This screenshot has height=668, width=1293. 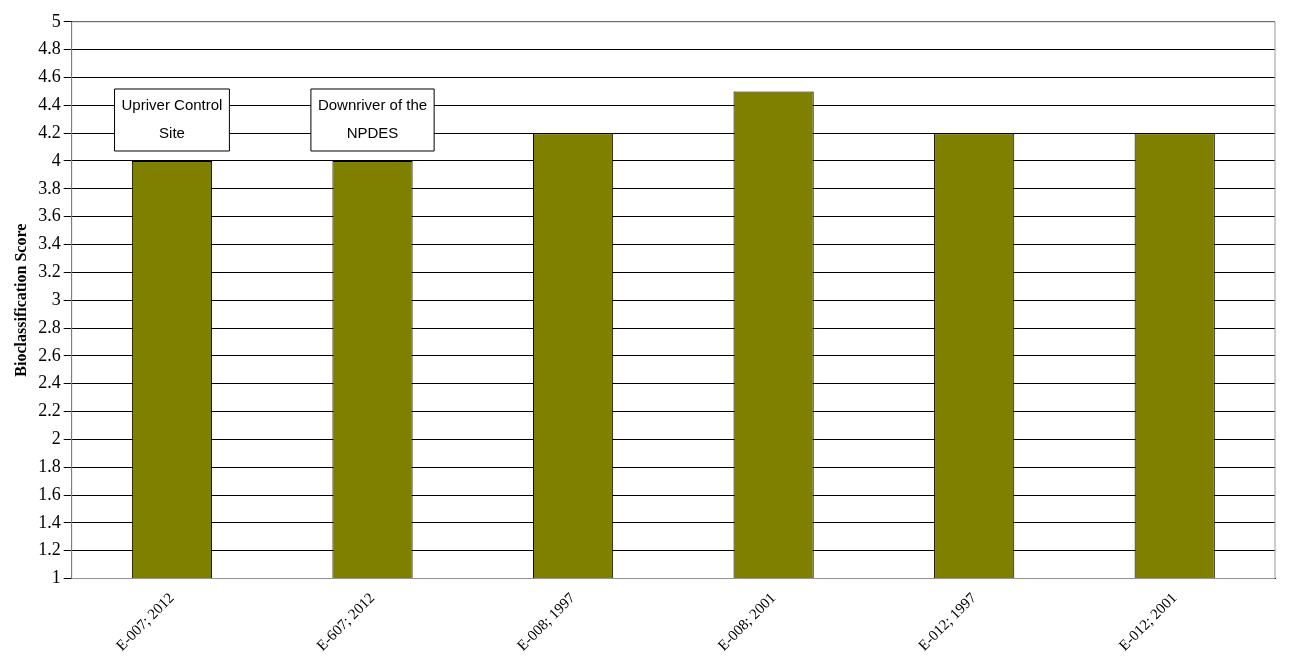 I want to click on y-tick-label: 1.8, so click(x=49, y=465).